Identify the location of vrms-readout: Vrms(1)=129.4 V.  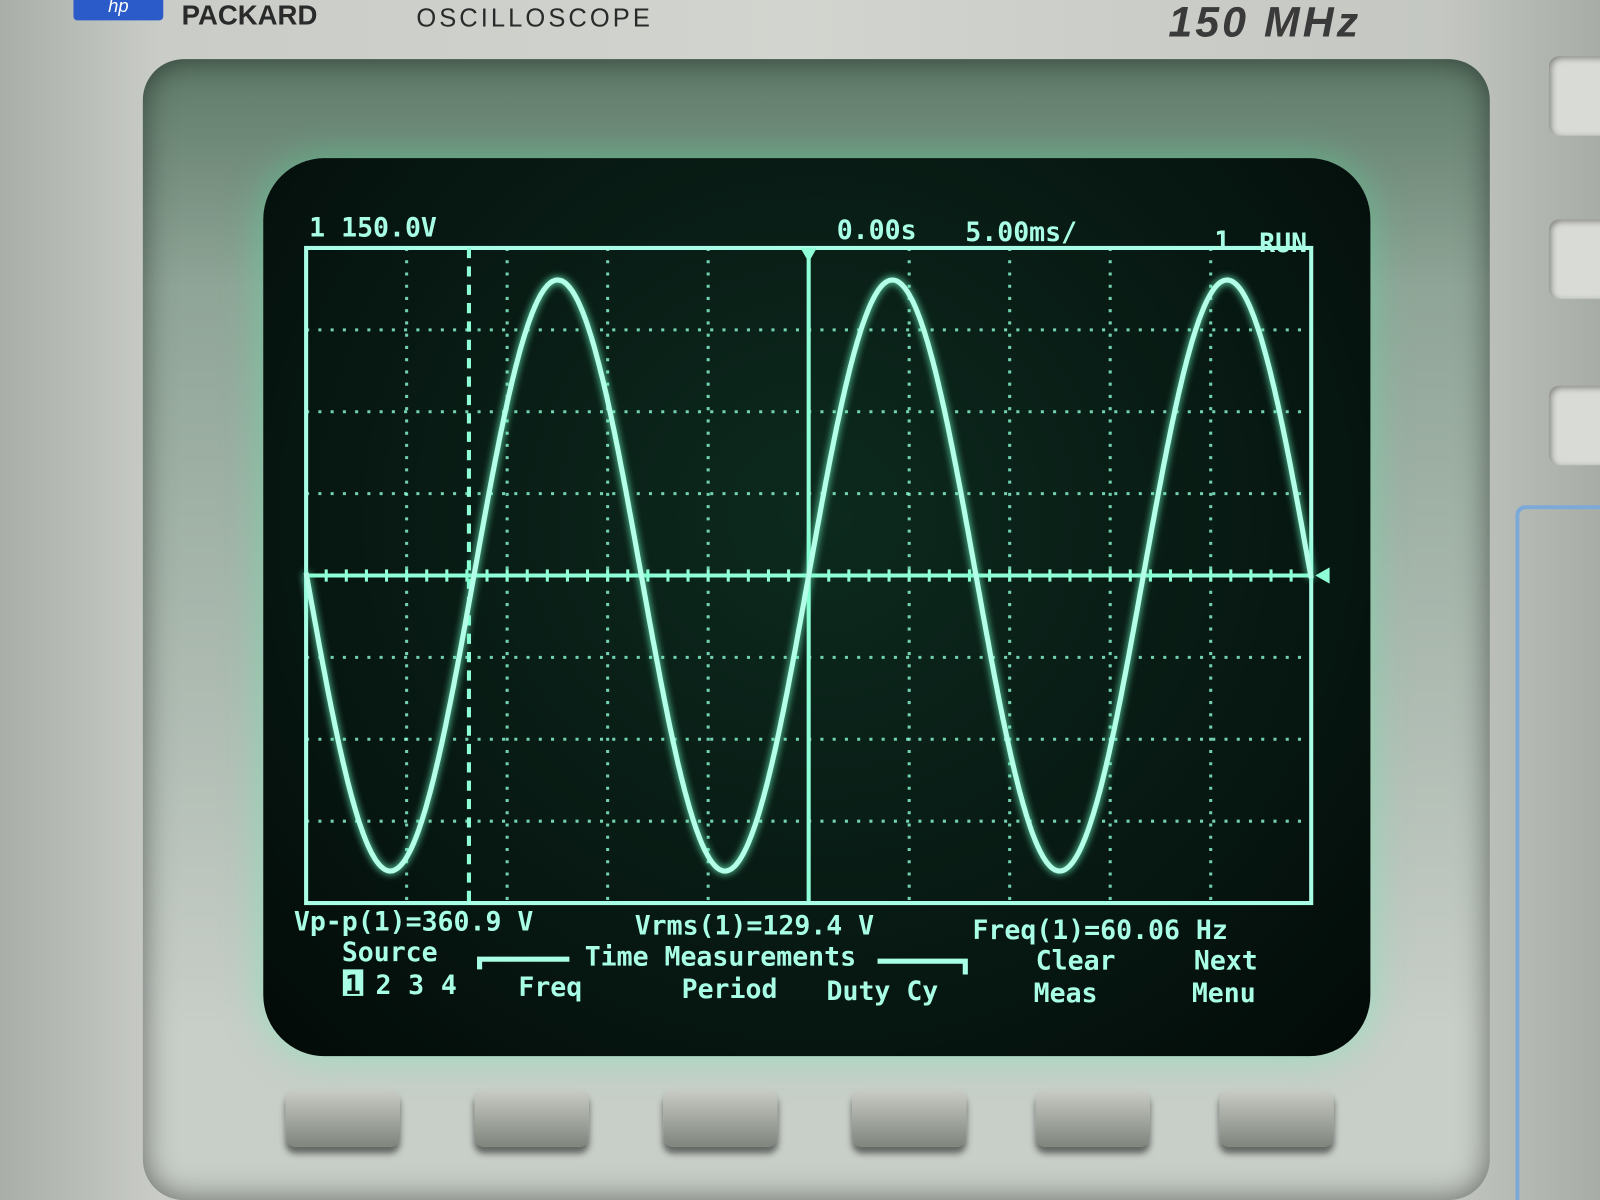
(754, 926).